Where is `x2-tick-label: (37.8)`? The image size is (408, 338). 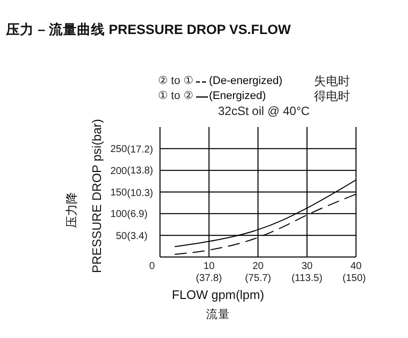 x2-tick-label: (37.8) is located at coordinates (209, 278).